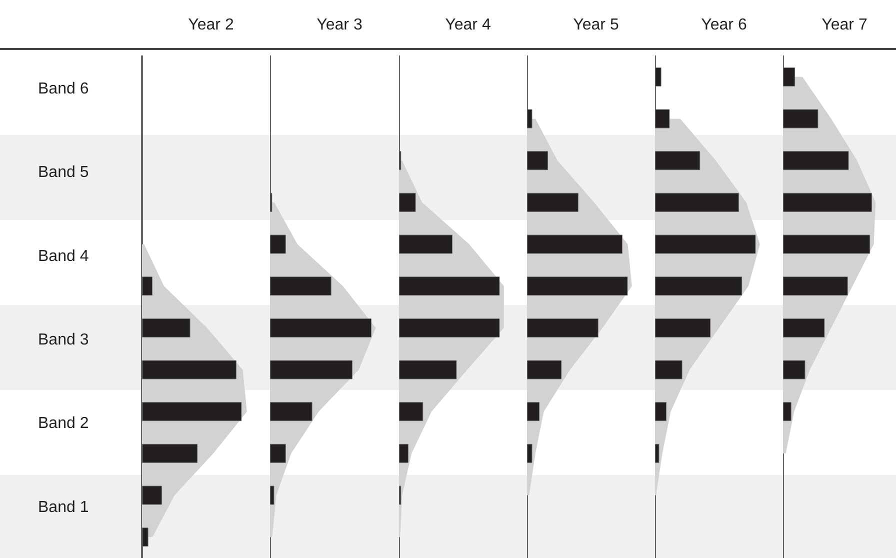 The width and height of the screenshot is (896, 558). I want to click on chart-title: Year 2, so click(211, 25).